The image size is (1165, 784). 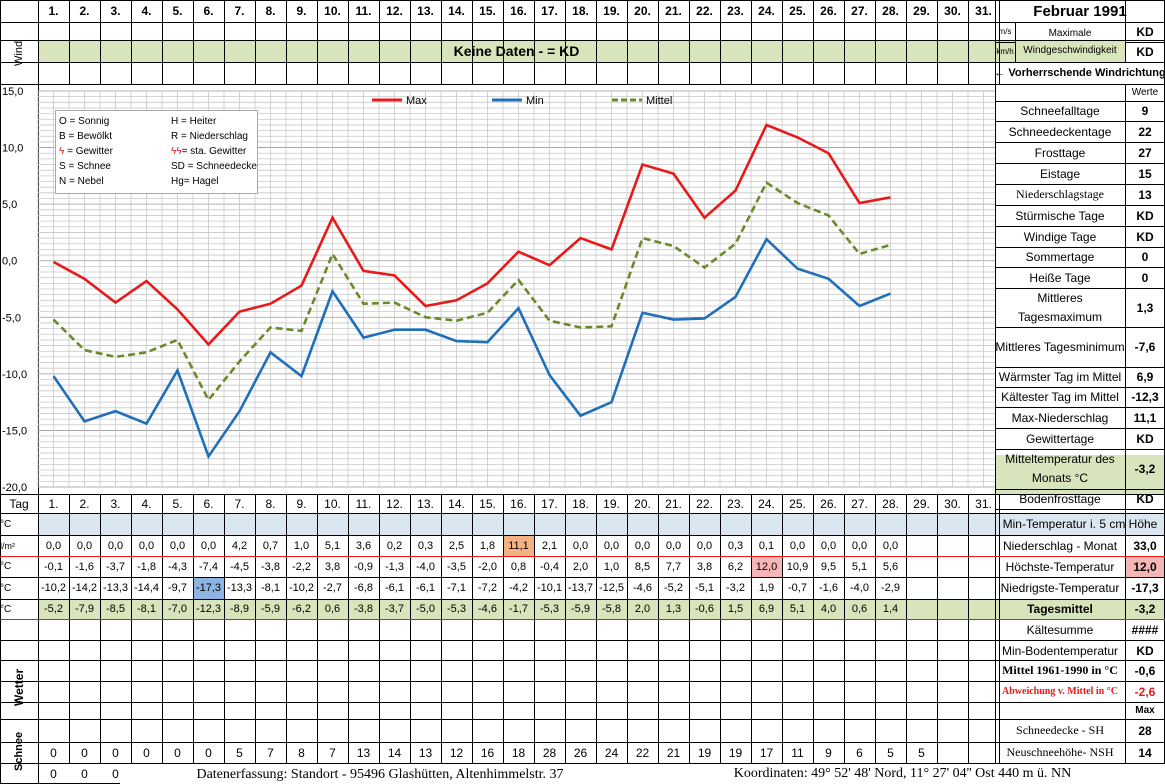 I want to click on value-cell-precip: 0,3, so click(x=425, y=545).